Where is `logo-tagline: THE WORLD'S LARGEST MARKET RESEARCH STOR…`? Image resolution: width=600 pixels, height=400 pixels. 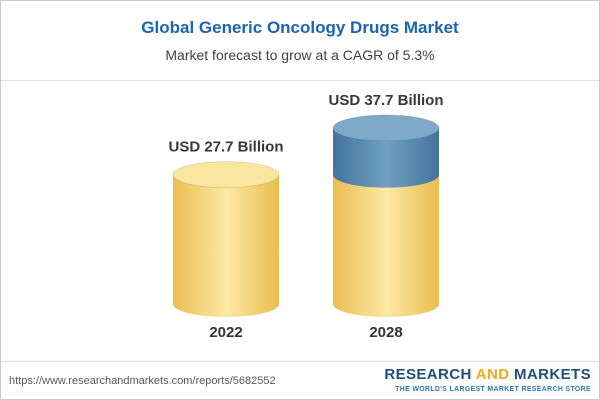
logo-tagline: THE WORLD'S LARGEST MARKET RESEARCH STOR… is located at coordinates (493, 389).